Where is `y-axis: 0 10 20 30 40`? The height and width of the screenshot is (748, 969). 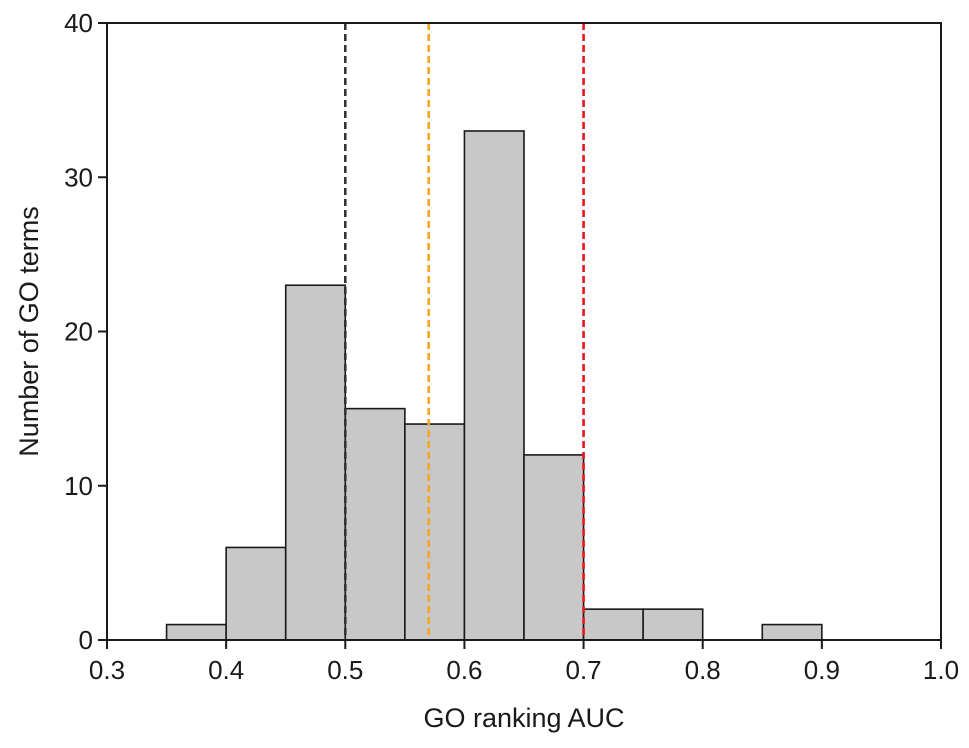 y-axis: 0 10 20 30 40 is located at coordinates (85, 331).